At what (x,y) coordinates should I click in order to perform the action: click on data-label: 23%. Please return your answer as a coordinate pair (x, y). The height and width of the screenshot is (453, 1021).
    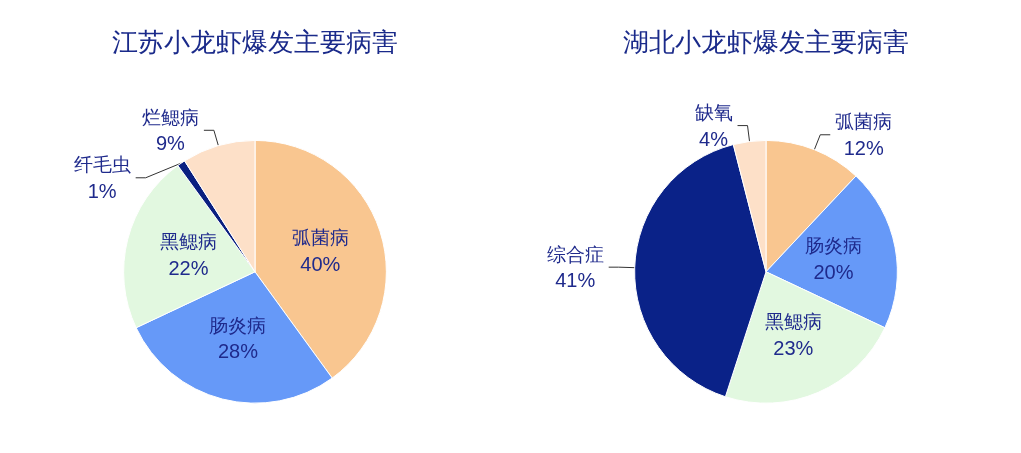
    Looking at the image, I should click on (793, 347).